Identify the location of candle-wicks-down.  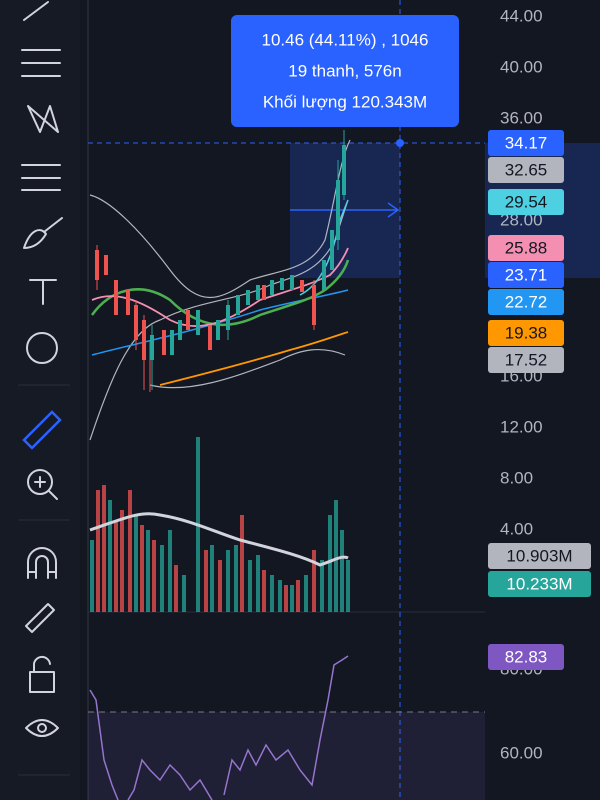
(205, 318).